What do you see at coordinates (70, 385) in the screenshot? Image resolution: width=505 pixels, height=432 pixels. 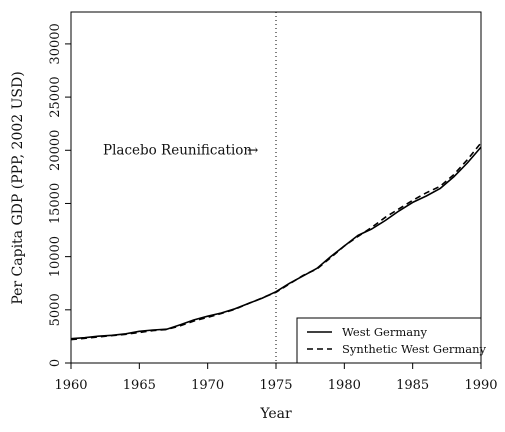 I see `x-tick-label-1960: 1960` at bounding box center [70, 385].